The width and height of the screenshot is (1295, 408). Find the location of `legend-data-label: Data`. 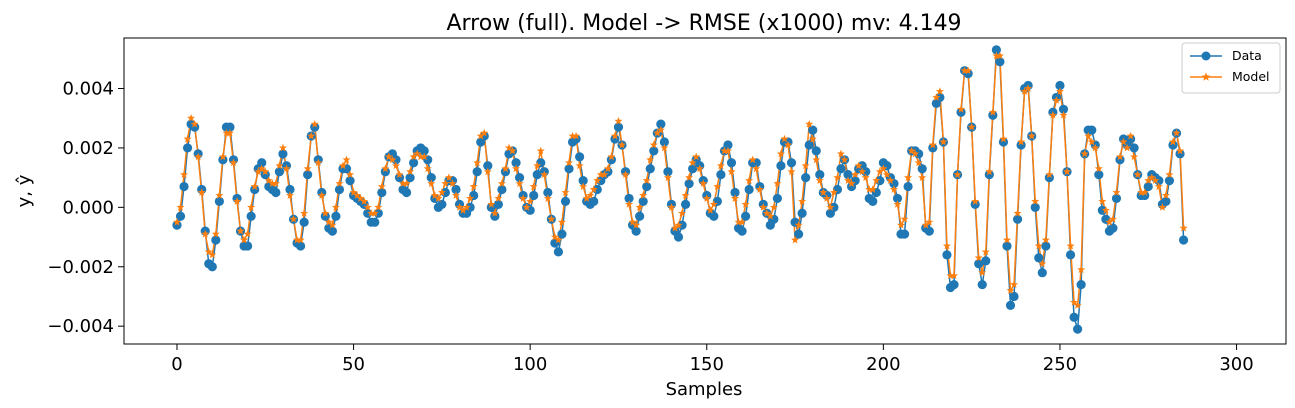

legend-data-label: Data is located at coordinates (1247, 55).